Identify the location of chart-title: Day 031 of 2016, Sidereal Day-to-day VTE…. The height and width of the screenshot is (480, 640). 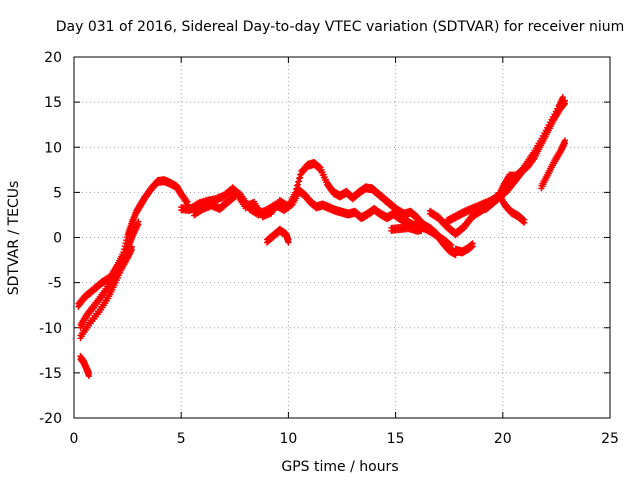
(340, 27).